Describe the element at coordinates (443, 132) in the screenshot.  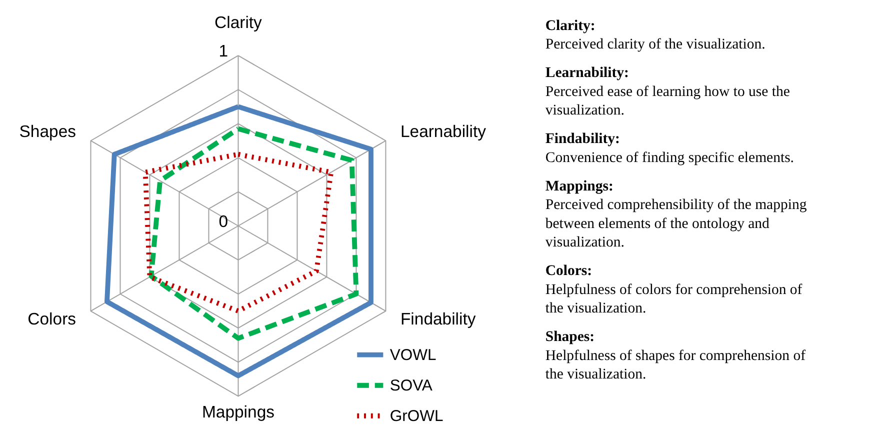
I see `spoke-label: Learnability` at that location.